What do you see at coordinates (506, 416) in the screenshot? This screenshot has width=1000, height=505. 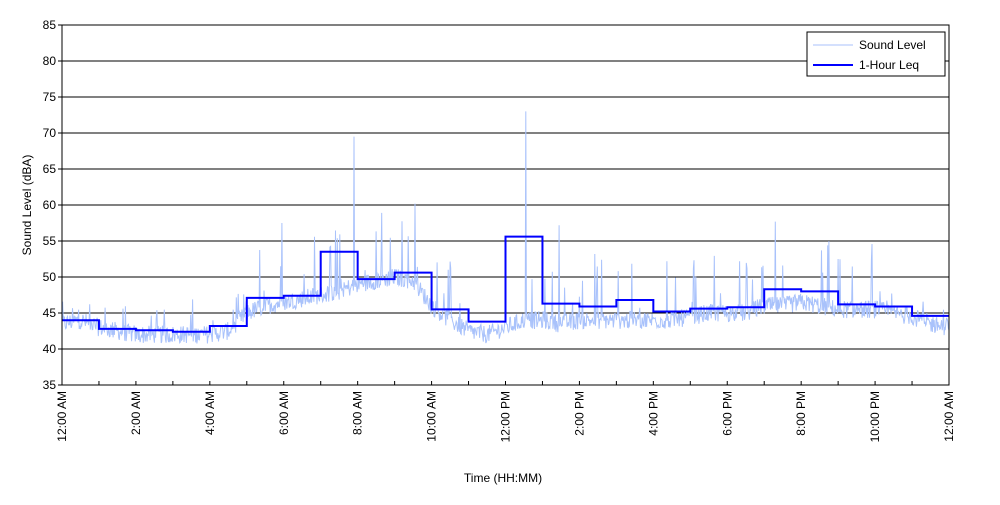 I see `x-tick-label: 12:00 PM` at bounding box center [506, 416].